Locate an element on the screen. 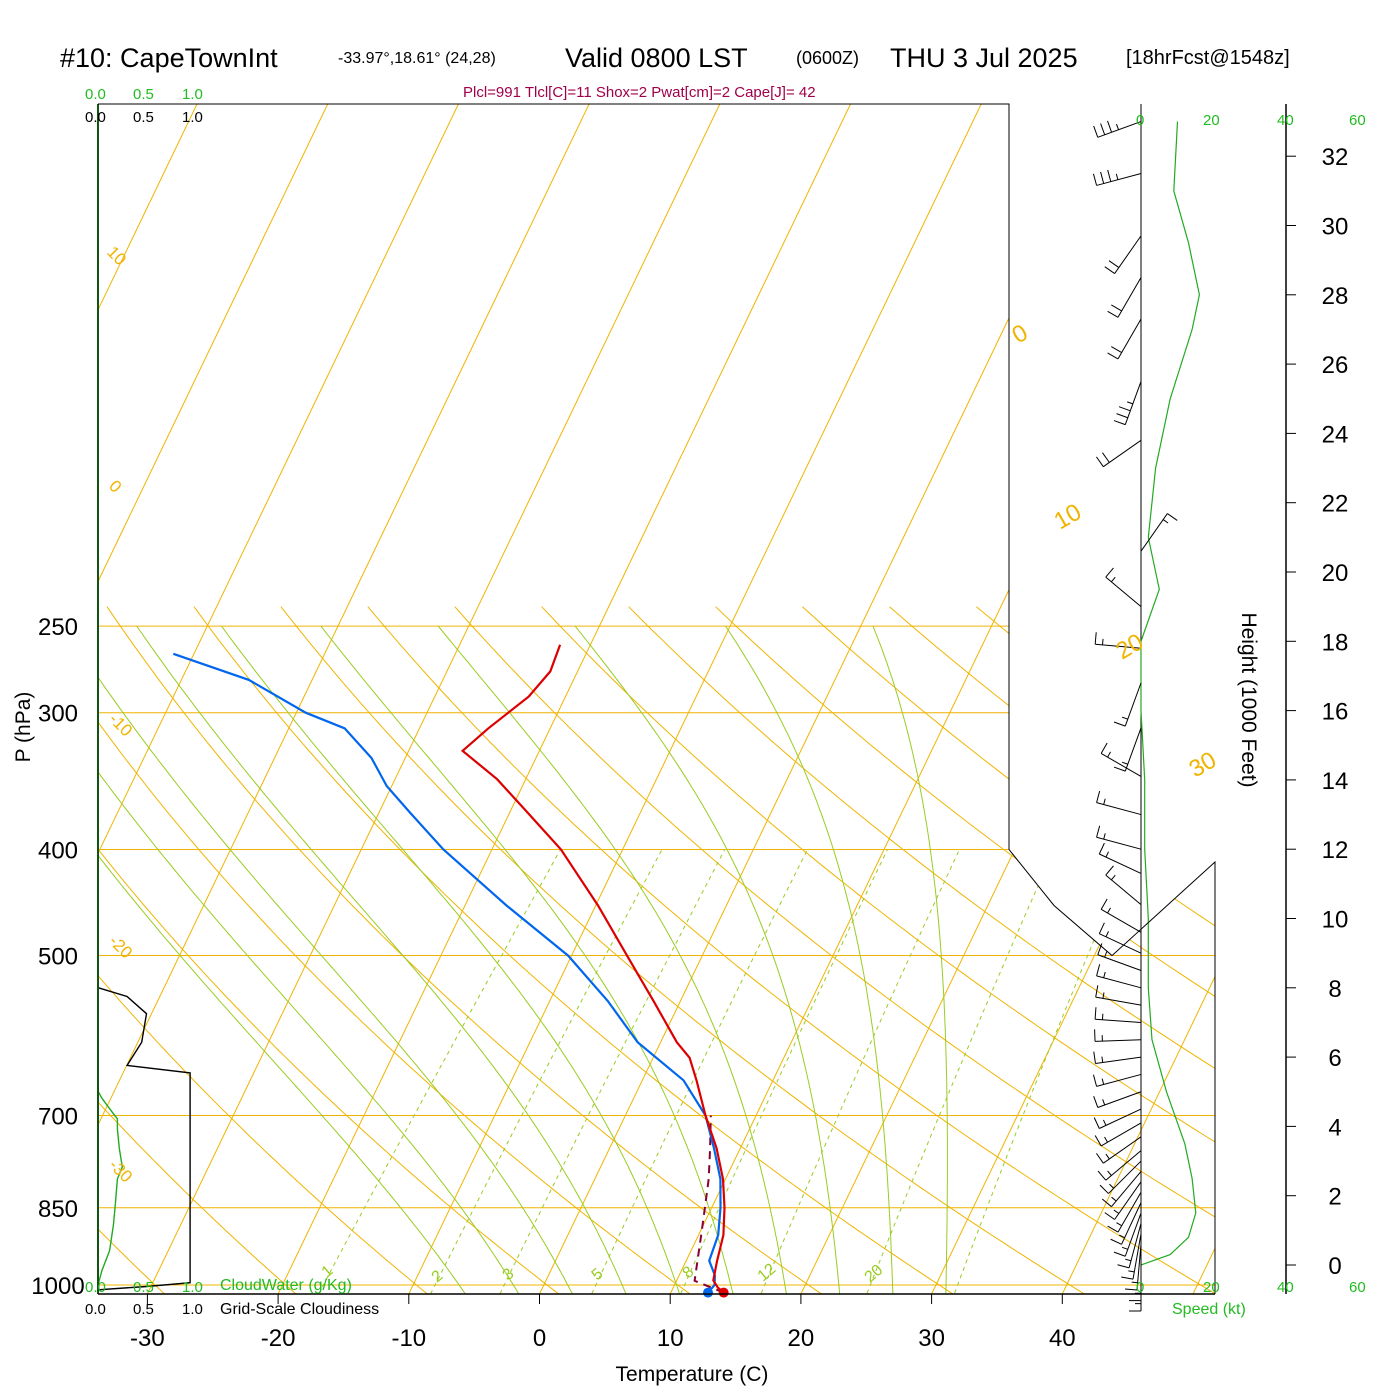 This screenshot has height=1400, width=1400. title-zulu: (0600Z) is located at coordinates (827, 58).